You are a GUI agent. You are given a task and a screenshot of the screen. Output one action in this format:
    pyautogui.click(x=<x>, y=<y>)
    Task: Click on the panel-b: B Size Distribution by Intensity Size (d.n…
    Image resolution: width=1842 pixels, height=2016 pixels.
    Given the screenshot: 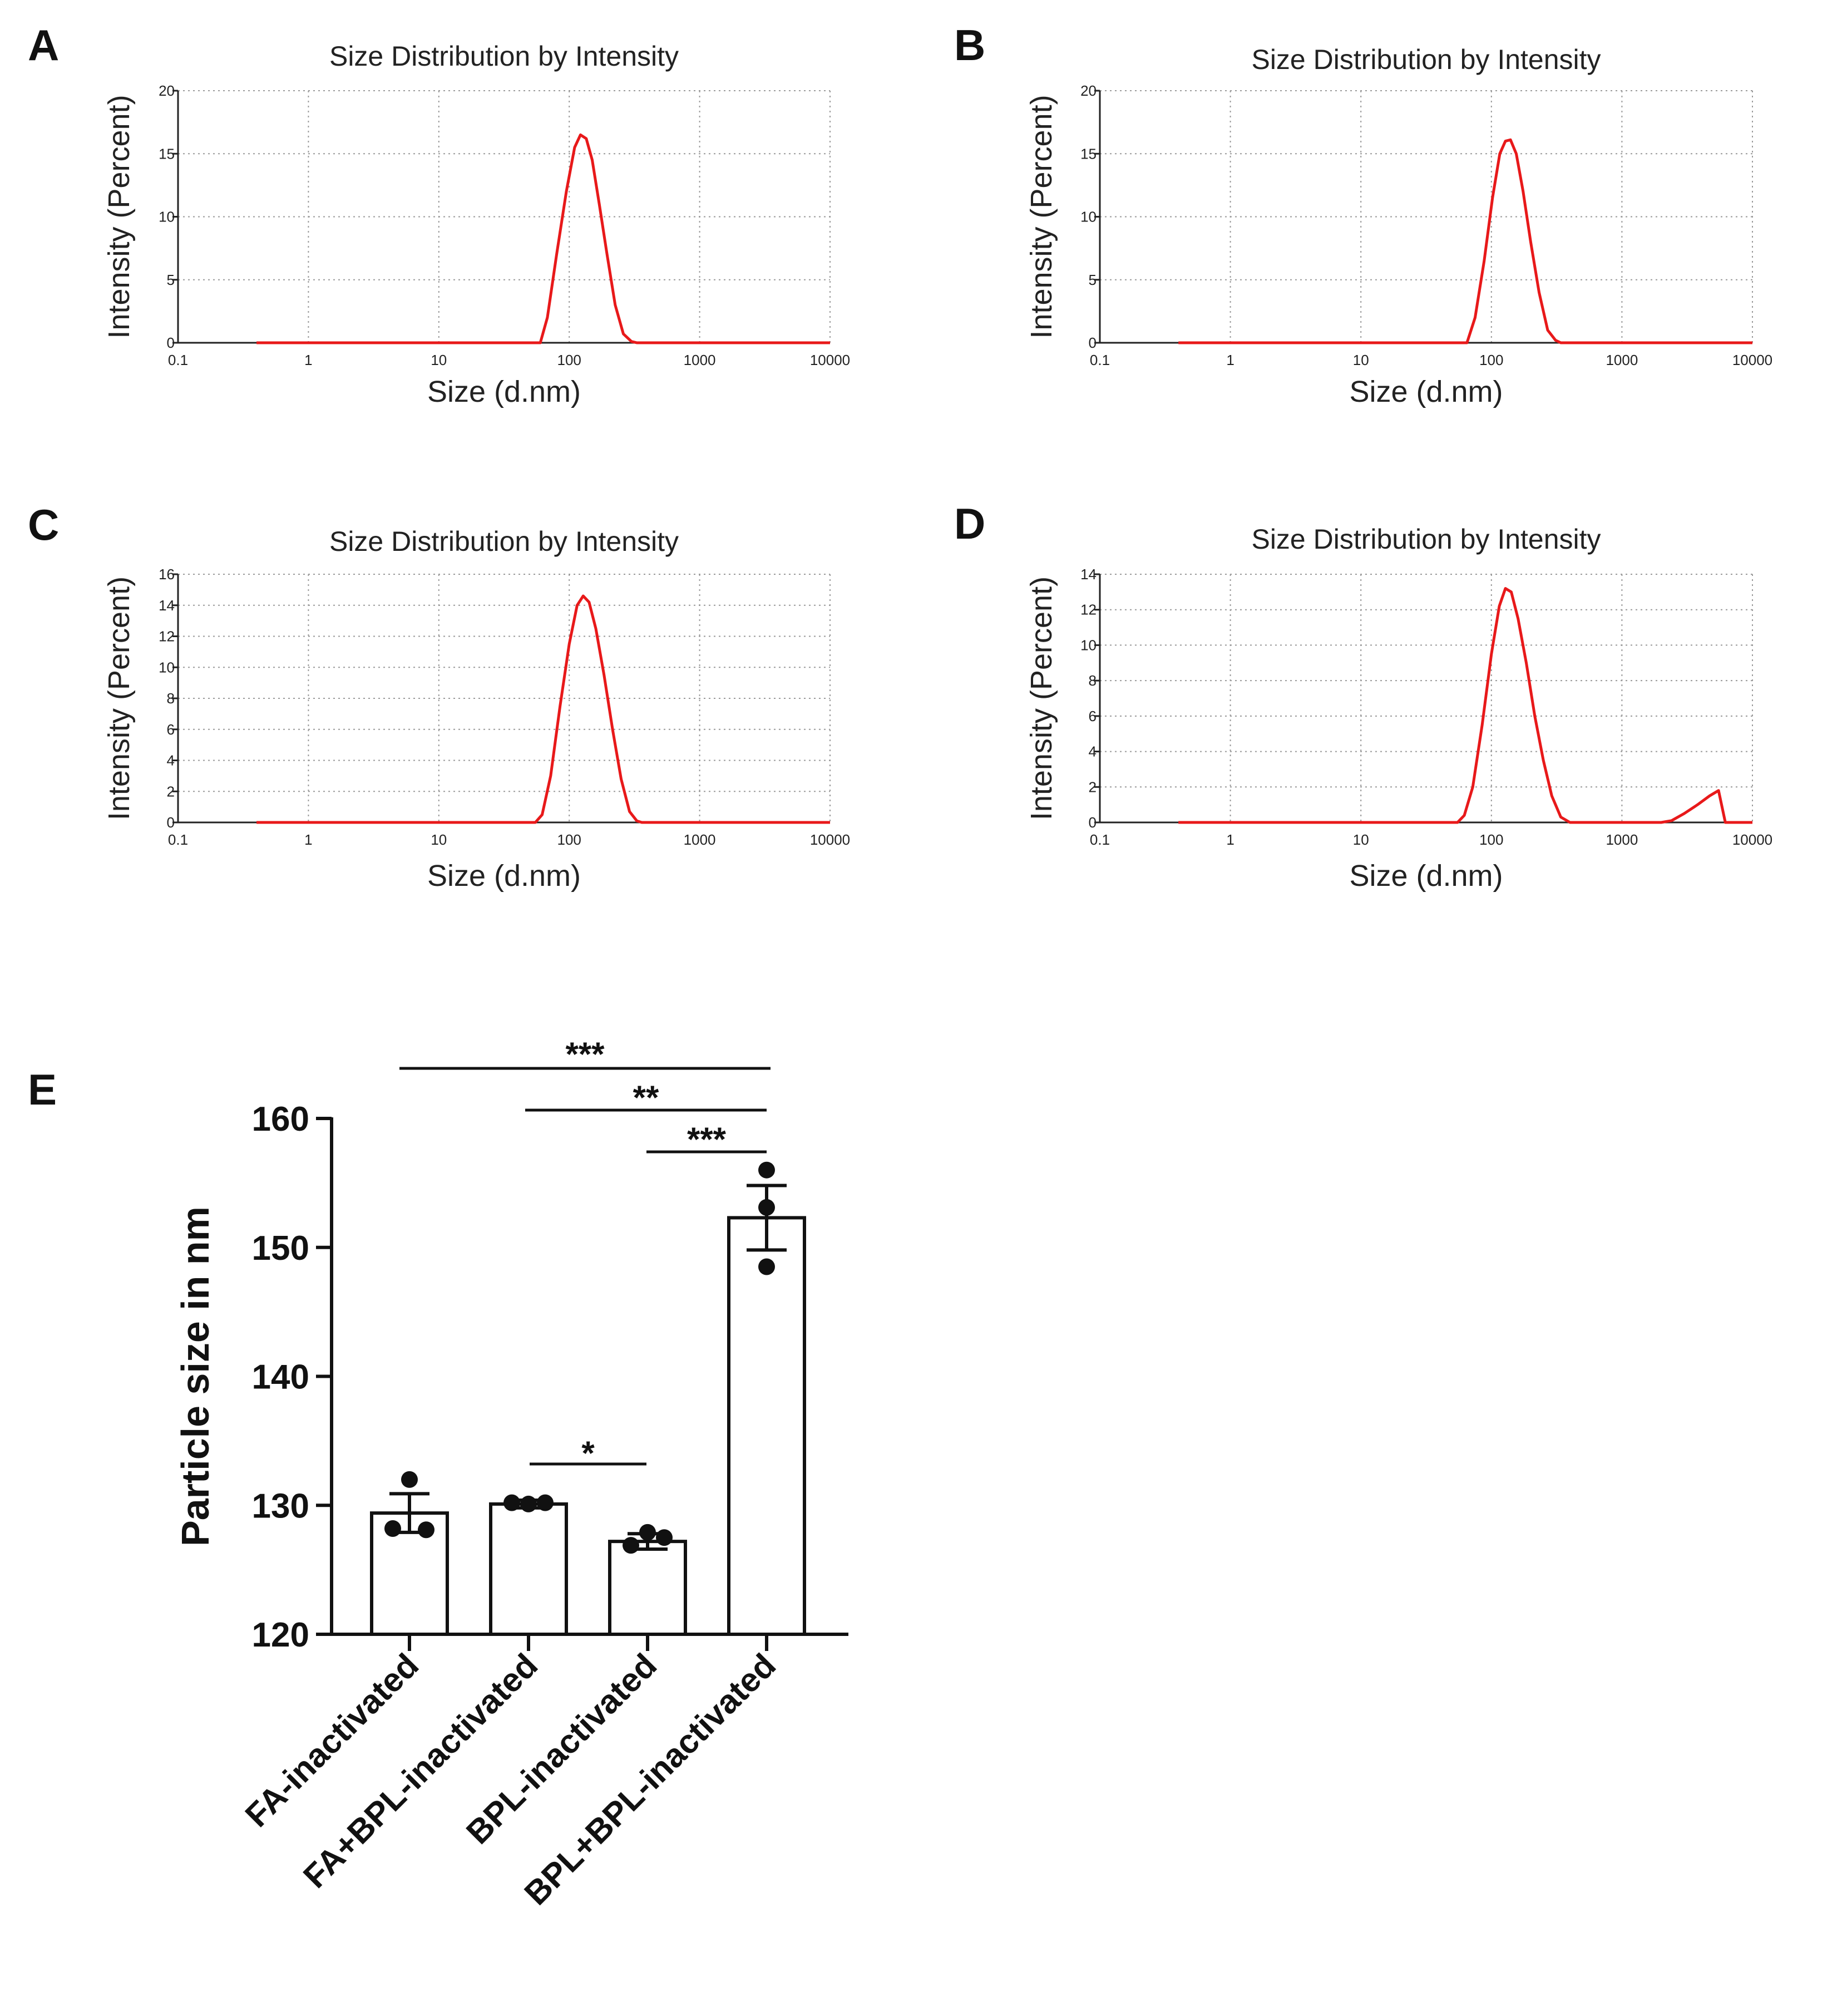 What is the action you would take?
    pyautogui.click(x=1363, y=214)
    